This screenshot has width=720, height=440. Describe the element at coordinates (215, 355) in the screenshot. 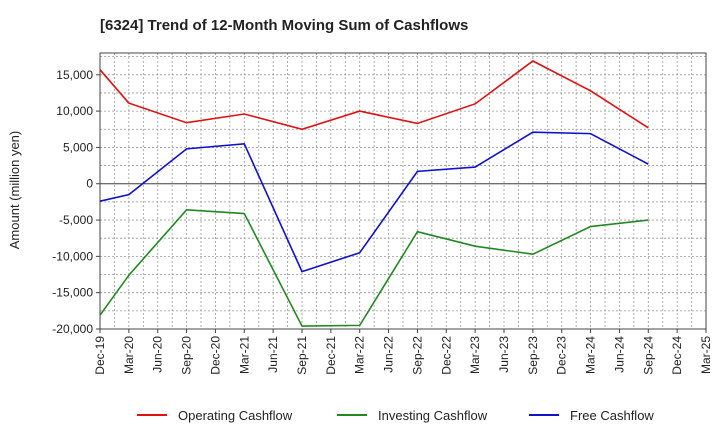

I see `x-tick-label: Dec-20` at that location.